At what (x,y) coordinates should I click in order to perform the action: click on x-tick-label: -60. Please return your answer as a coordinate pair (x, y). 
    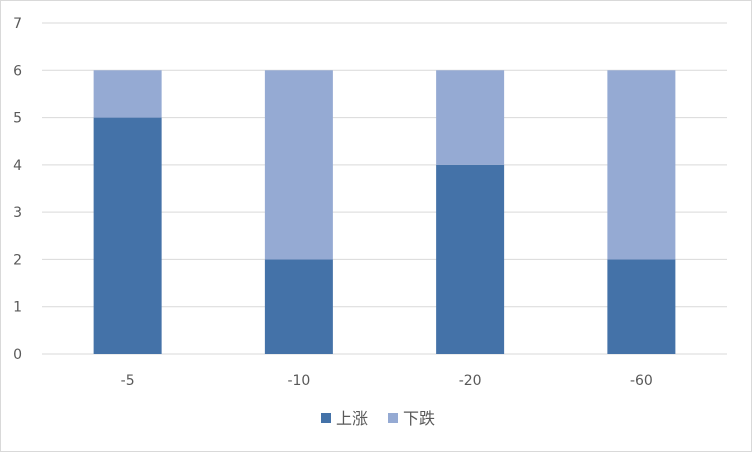
    Looking at the image, I should click on (641, 381).